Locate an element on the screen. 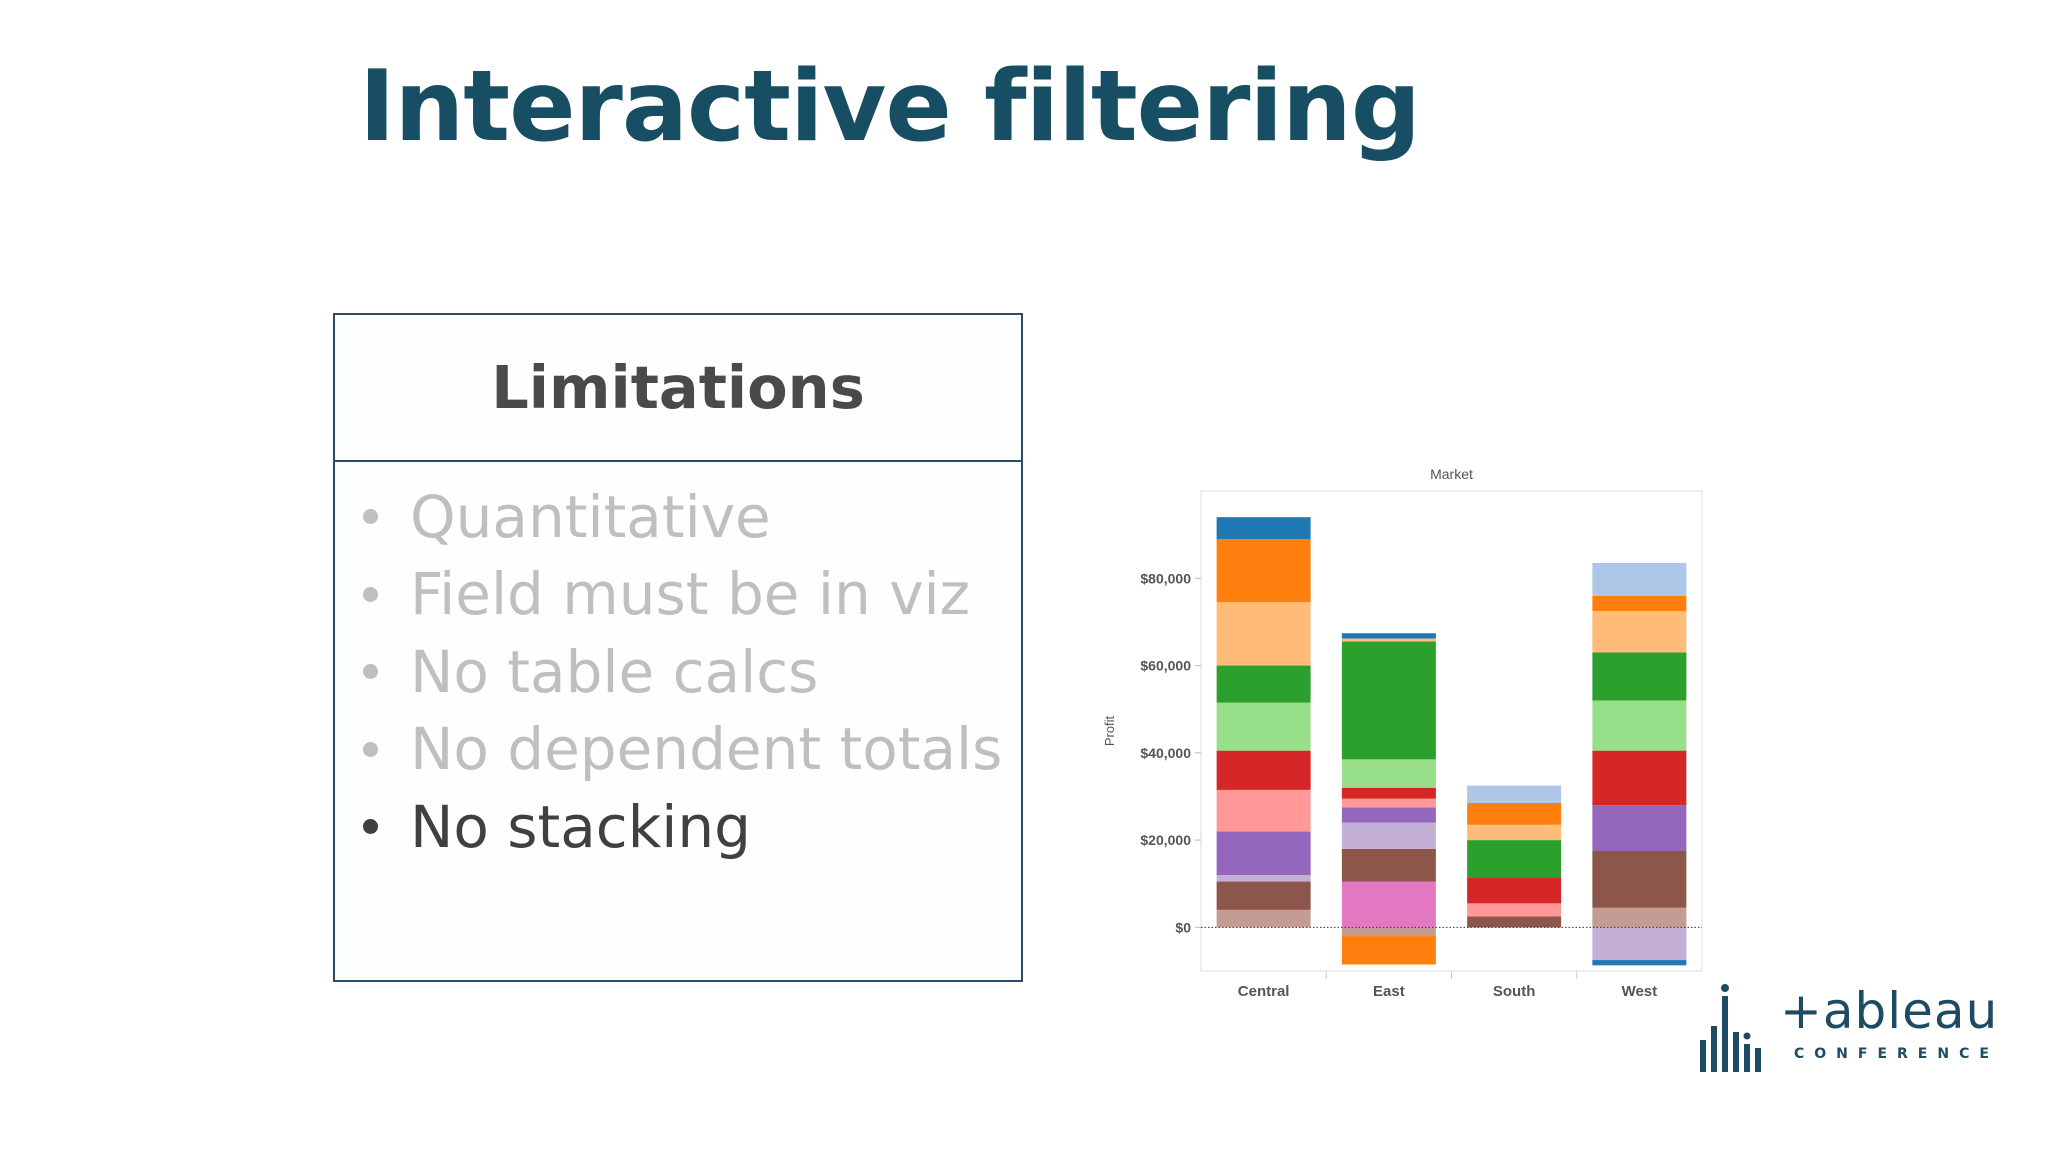  limitation-item: Quantitative is located at coordinates (692, 517).